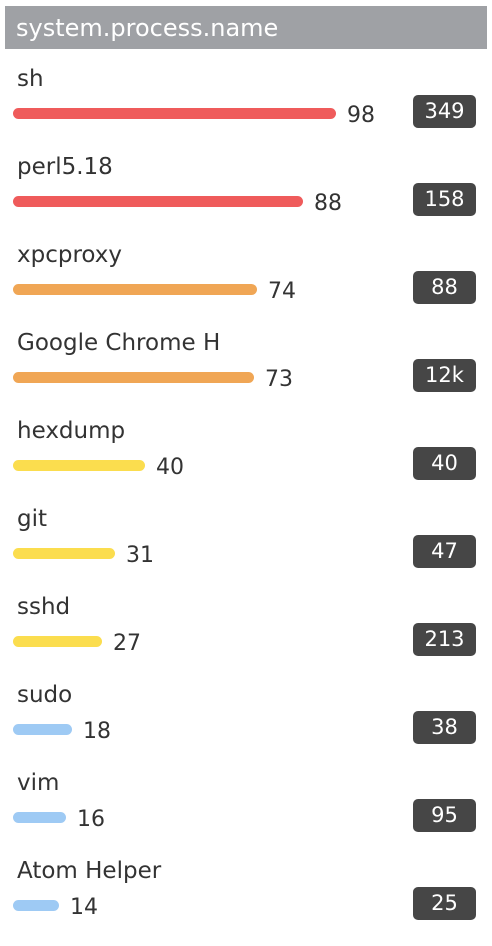  I want to click on count-badge: 349, so click(444, 111).